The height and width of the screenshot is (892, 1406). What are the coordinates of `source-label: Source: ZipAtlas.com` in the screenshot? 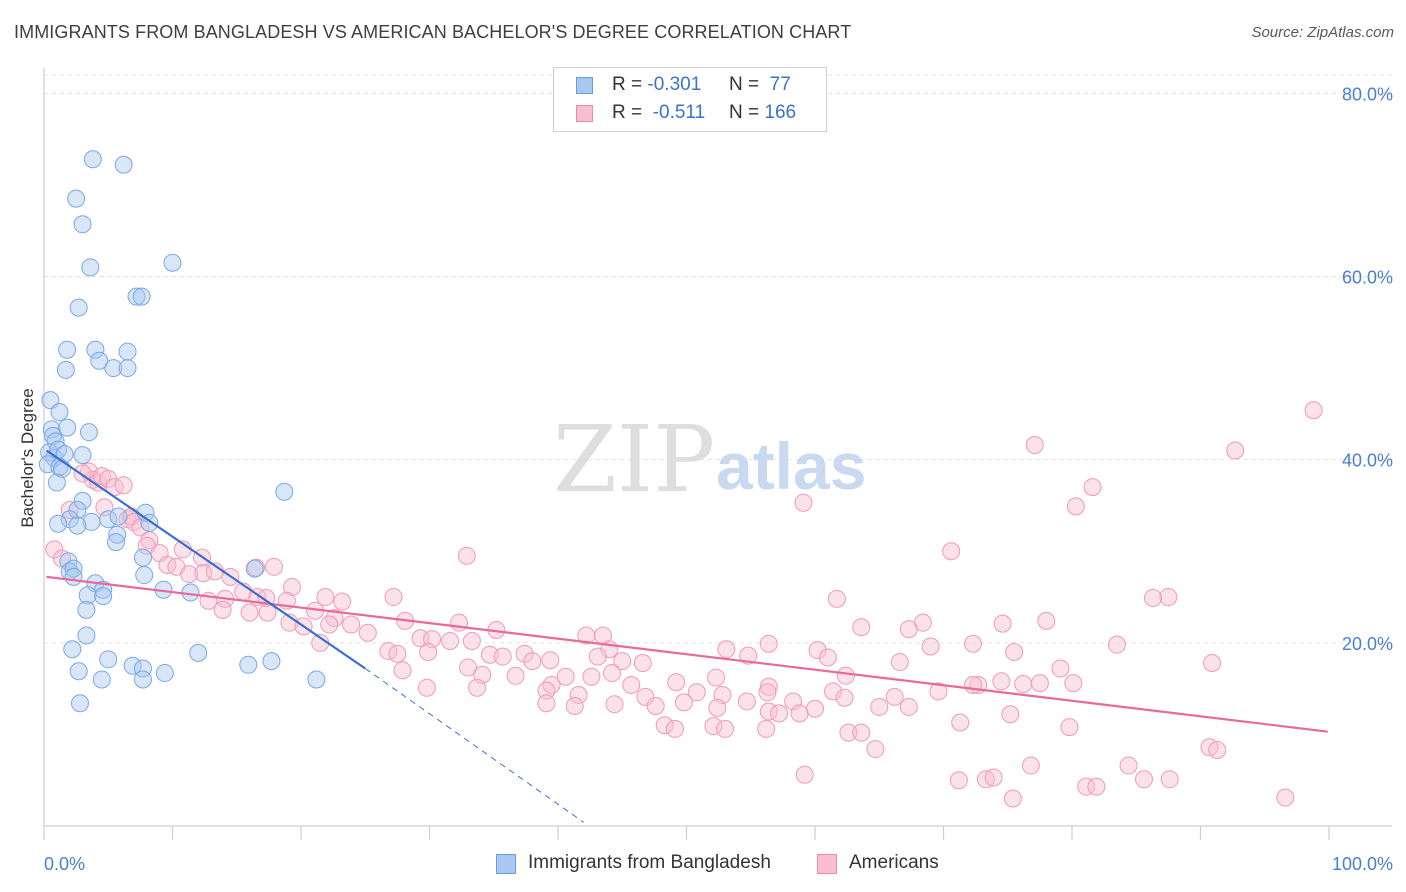 It's located at (1322, 32).